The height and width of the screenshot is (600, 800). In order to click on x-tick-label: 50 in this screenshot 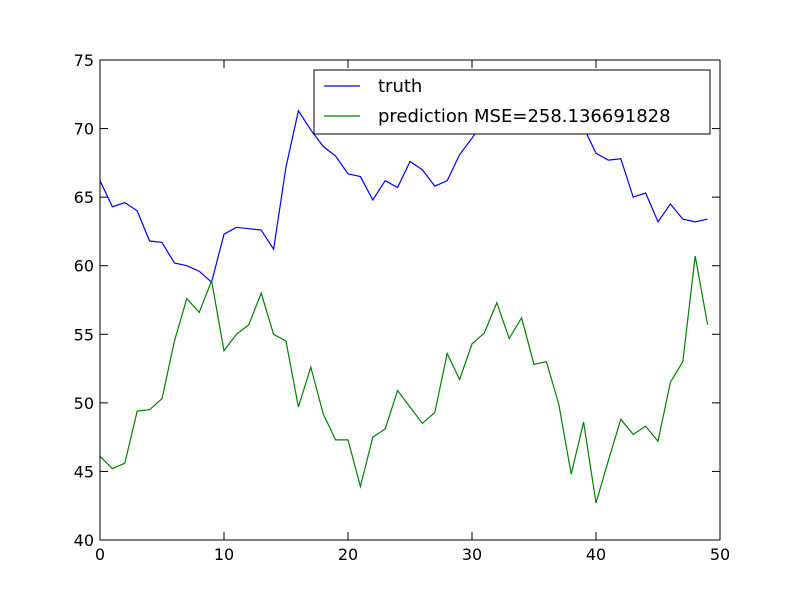, I will do `click(720, 554)`.